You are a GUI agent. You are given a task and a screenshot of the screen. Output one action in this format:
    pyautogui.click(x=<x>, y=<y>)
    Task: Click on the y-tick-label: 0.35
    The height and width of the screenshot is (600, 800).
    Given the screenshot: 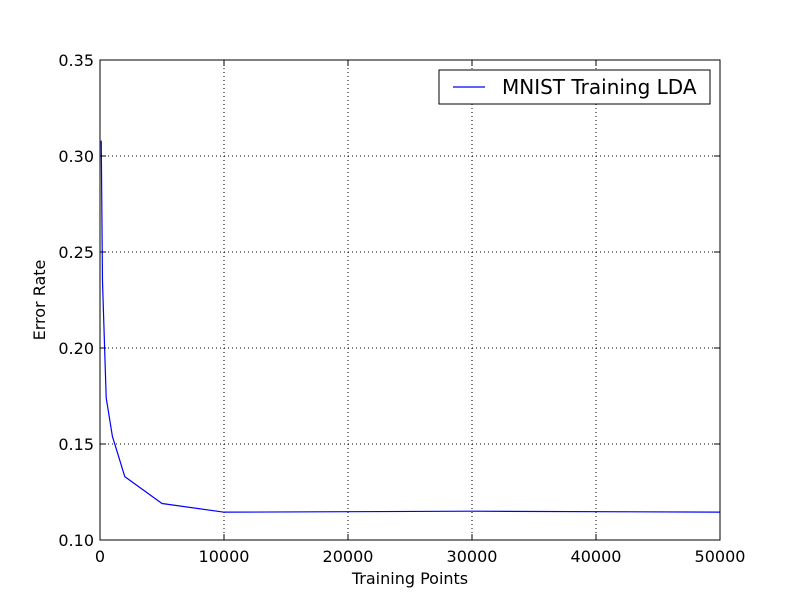 What is the action you would take?
    pyautogui.click(x=76, y=60)
    